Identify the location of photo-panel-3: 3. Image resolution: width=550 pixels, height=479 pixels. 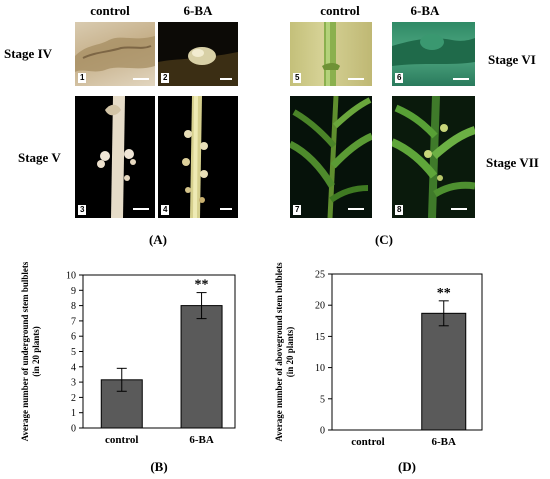
(115, 157).